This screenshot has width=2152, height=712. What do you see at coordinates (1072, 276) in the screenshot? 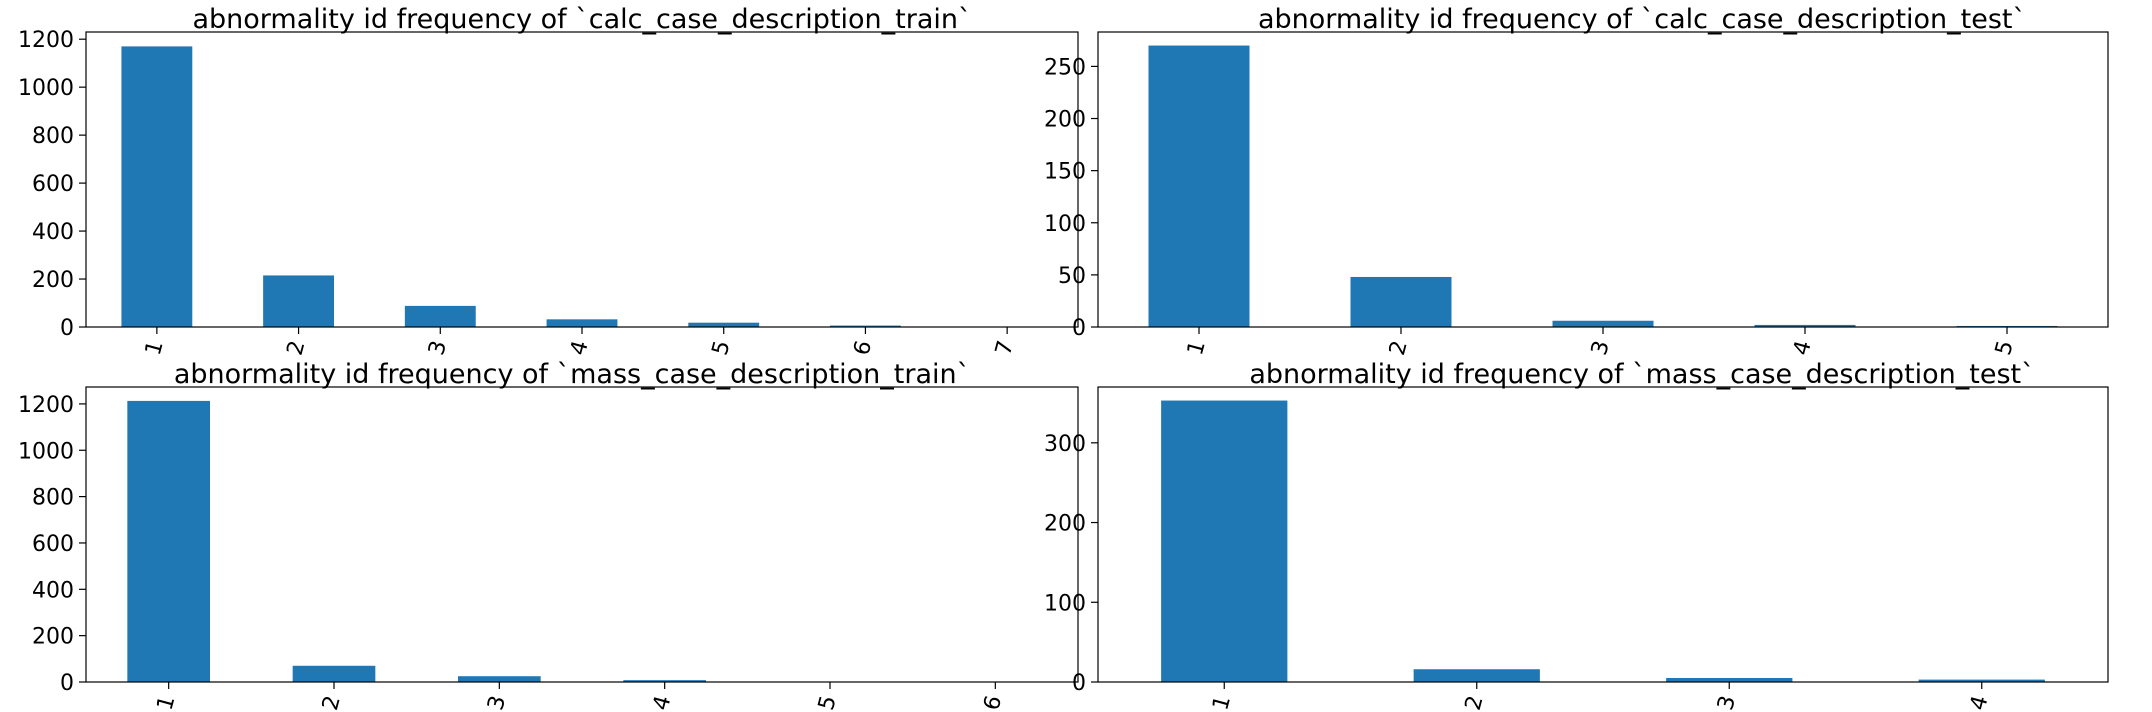
I see `y-tick-label: 50` at bounding box center [1072, 276].